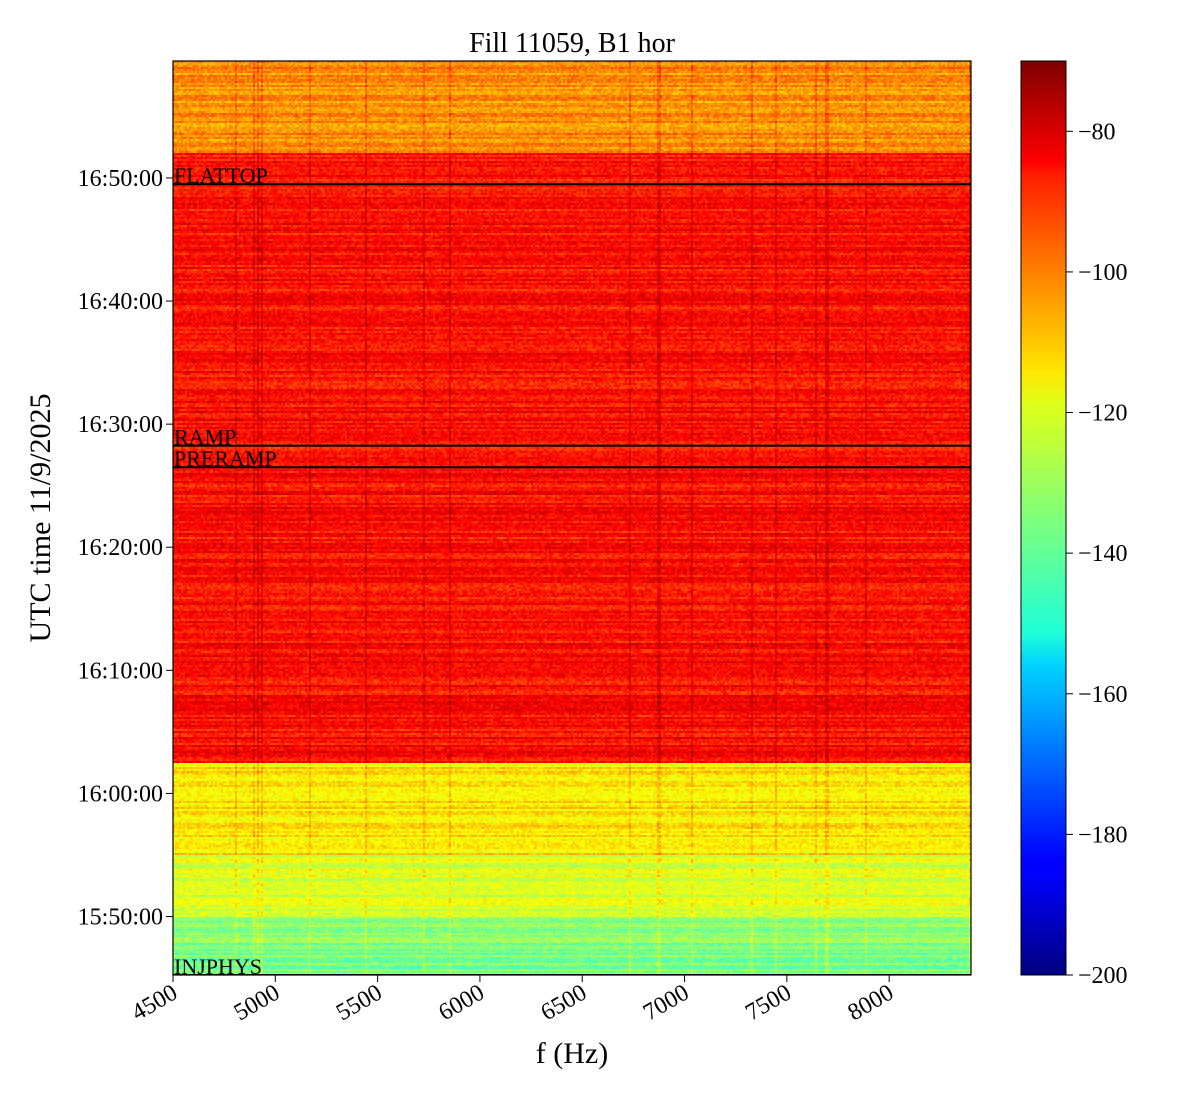  Describe the element at coordinates (564, 1003) in the screenshot. I see `x-tick-label: 6500` at that location.